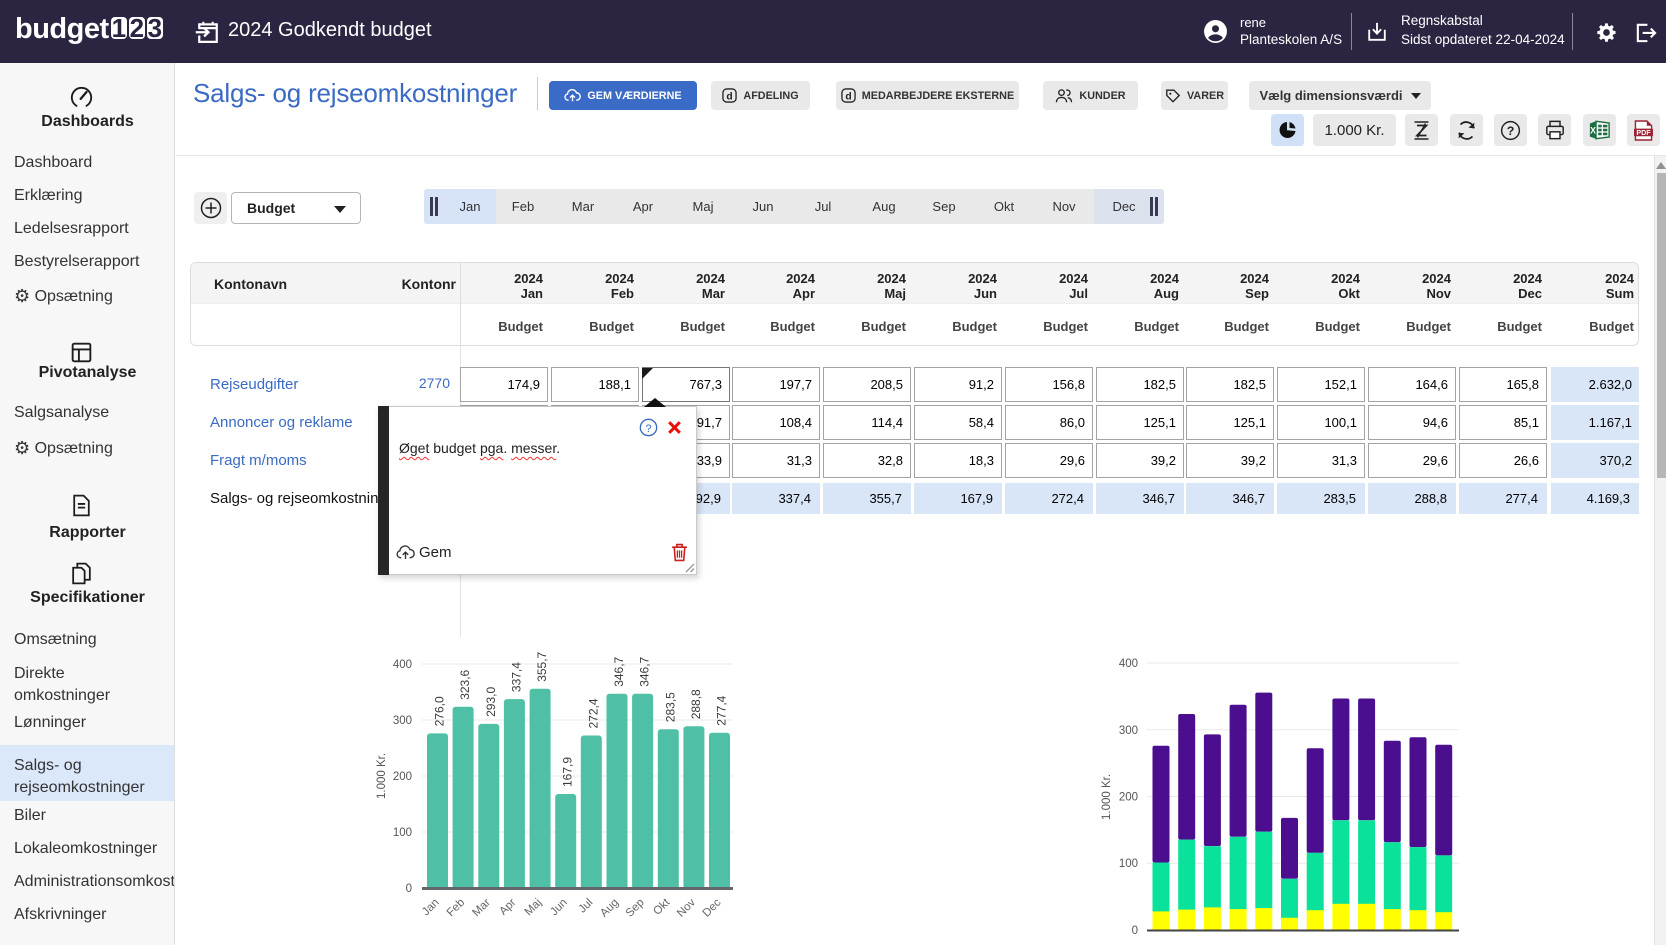 The width and height of the screenshot is (1666, 945). What do you see at coordinates (1643, 132) in the screenshot?
I see `svg-text: PDF` at bounding box center [1643, 132].